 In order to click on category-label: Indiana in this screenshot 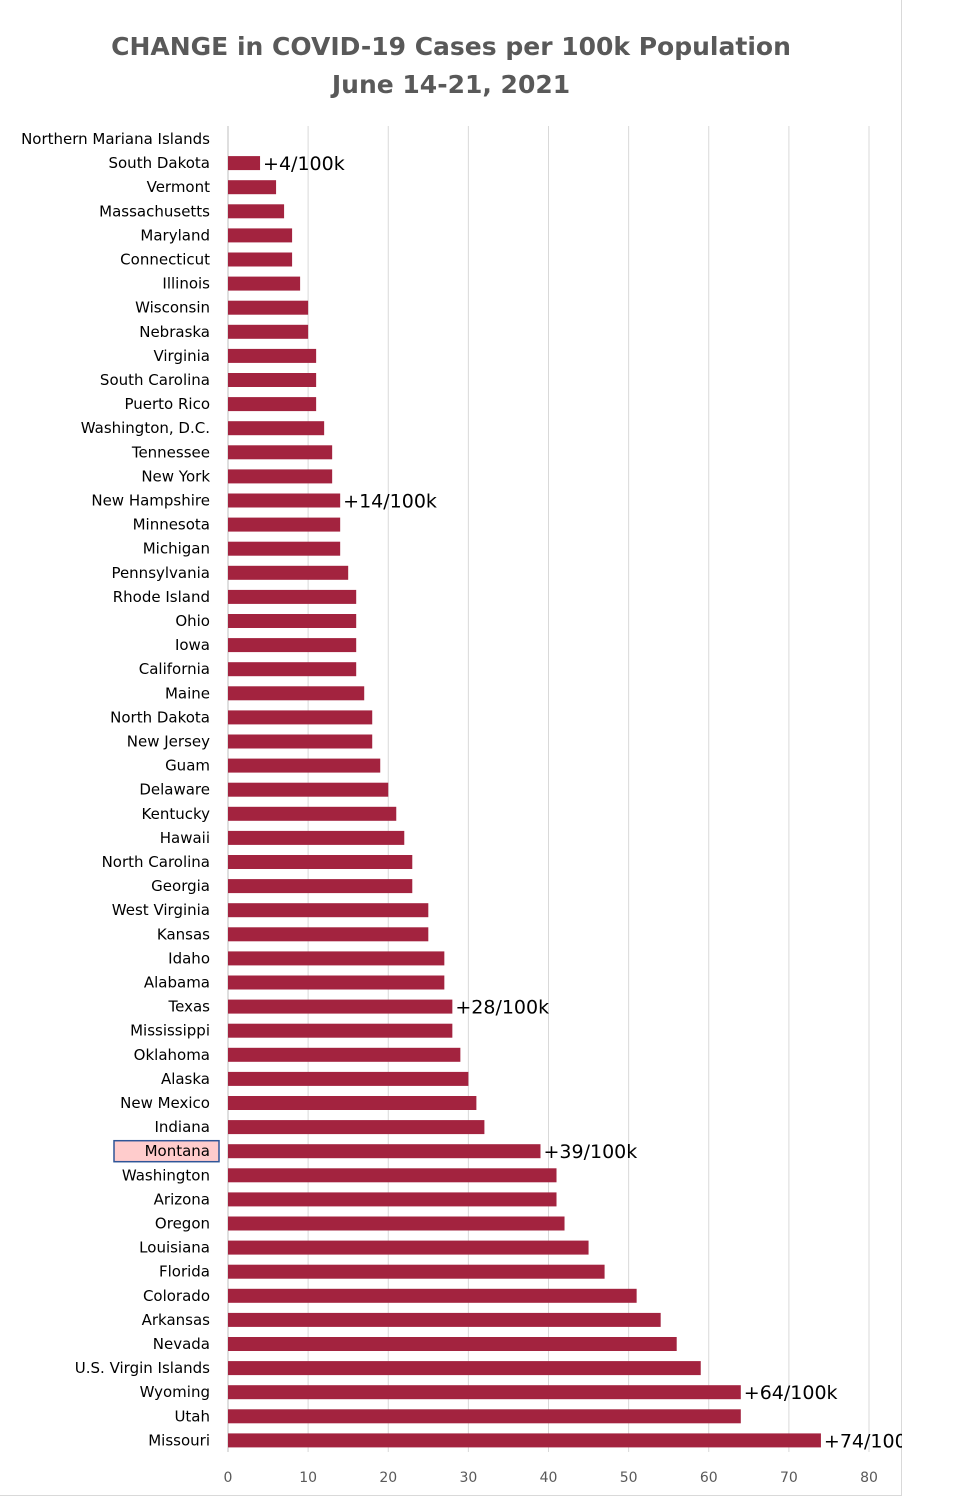, I will do `click(182, 1127)`.